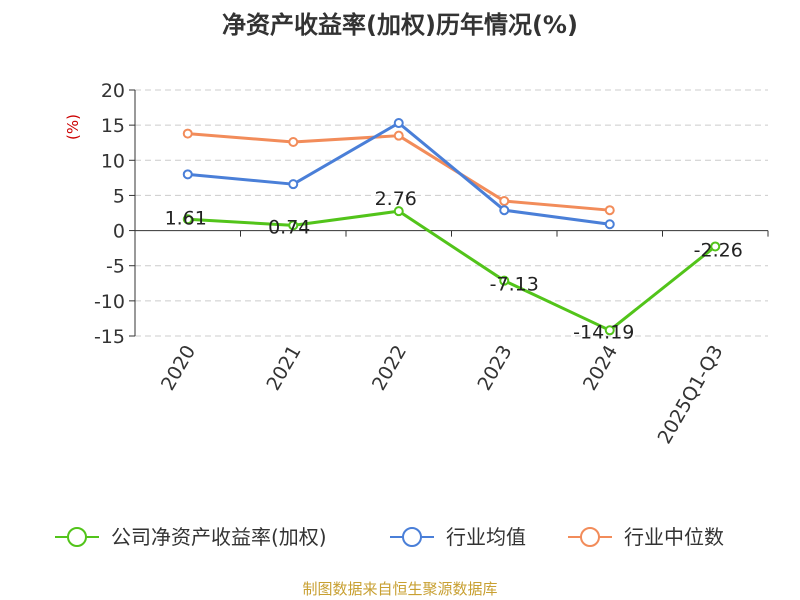 This screenshot has height=600, width=800. I want to click on series-line, so click(452, 270).